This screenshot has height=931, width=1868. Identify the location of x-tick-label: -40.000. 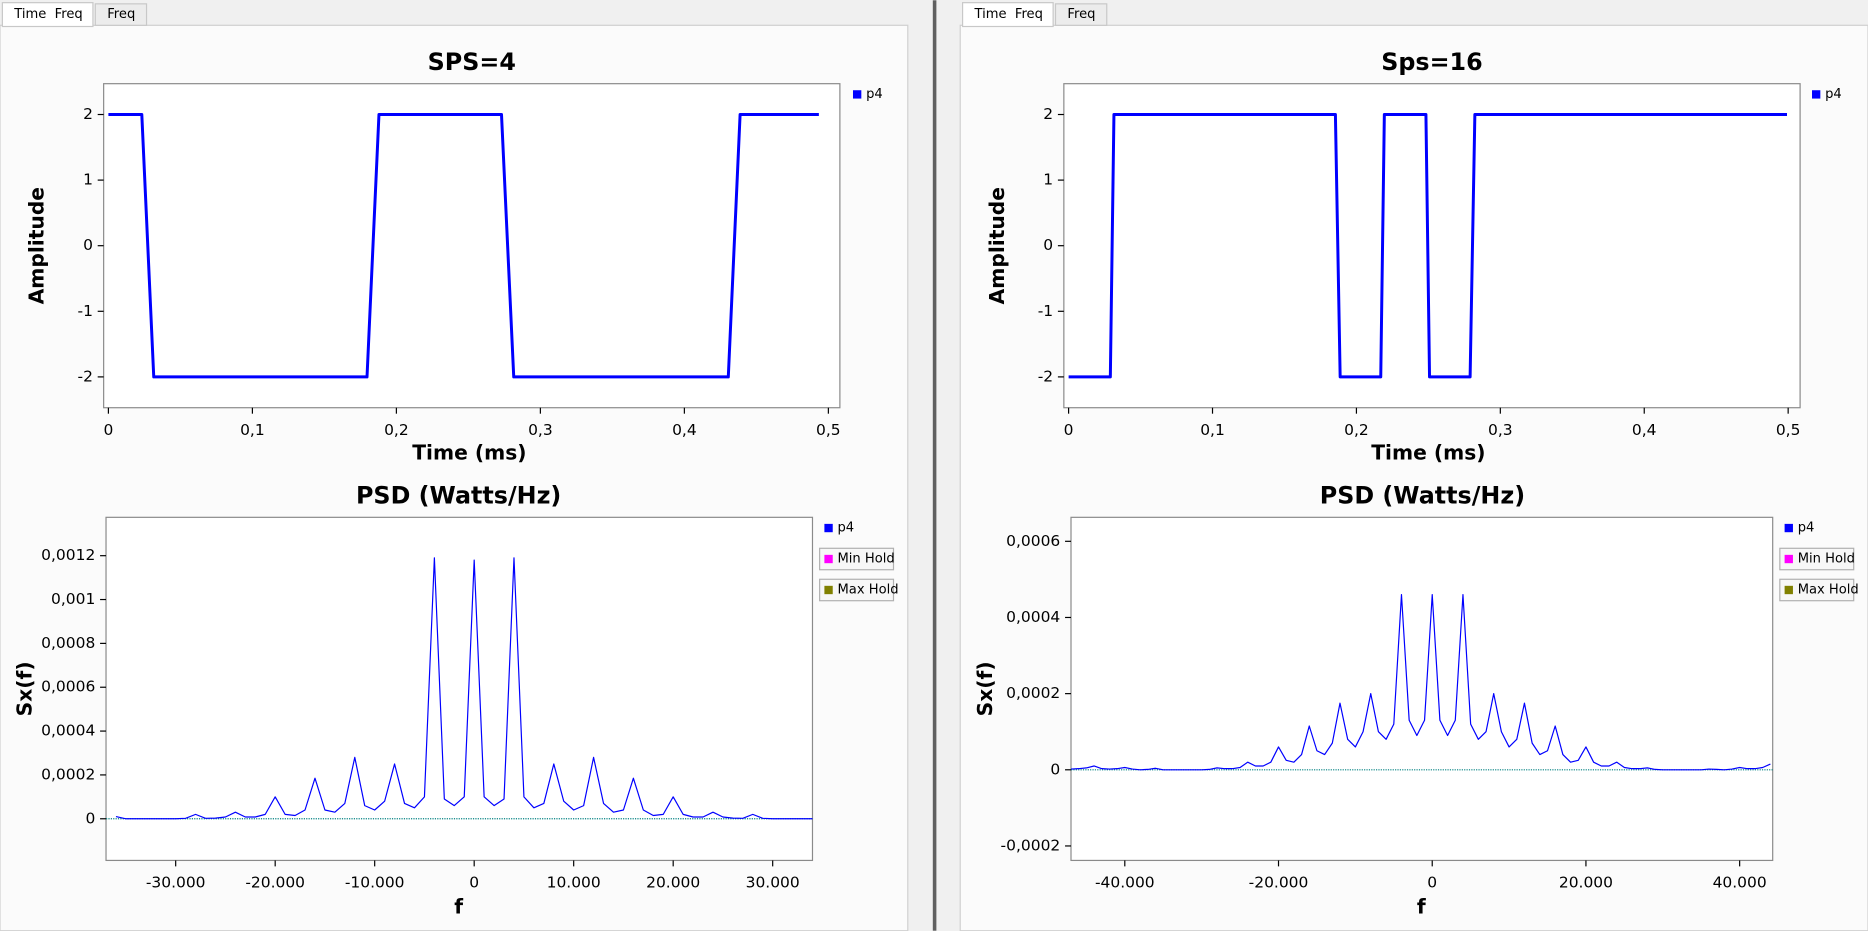
(1125, 883).